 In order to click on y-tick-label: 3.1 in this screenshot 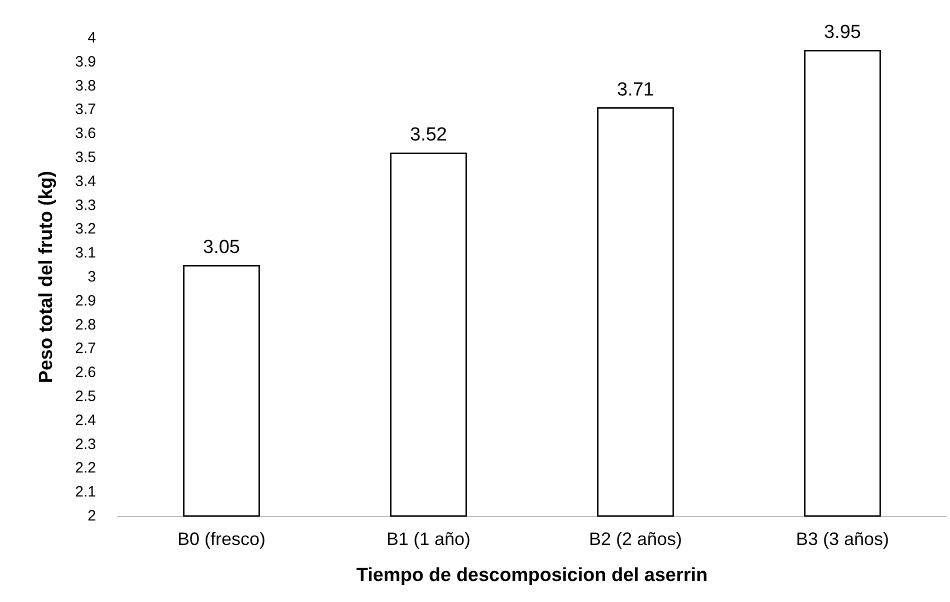, I will do `click(85, 253)`.